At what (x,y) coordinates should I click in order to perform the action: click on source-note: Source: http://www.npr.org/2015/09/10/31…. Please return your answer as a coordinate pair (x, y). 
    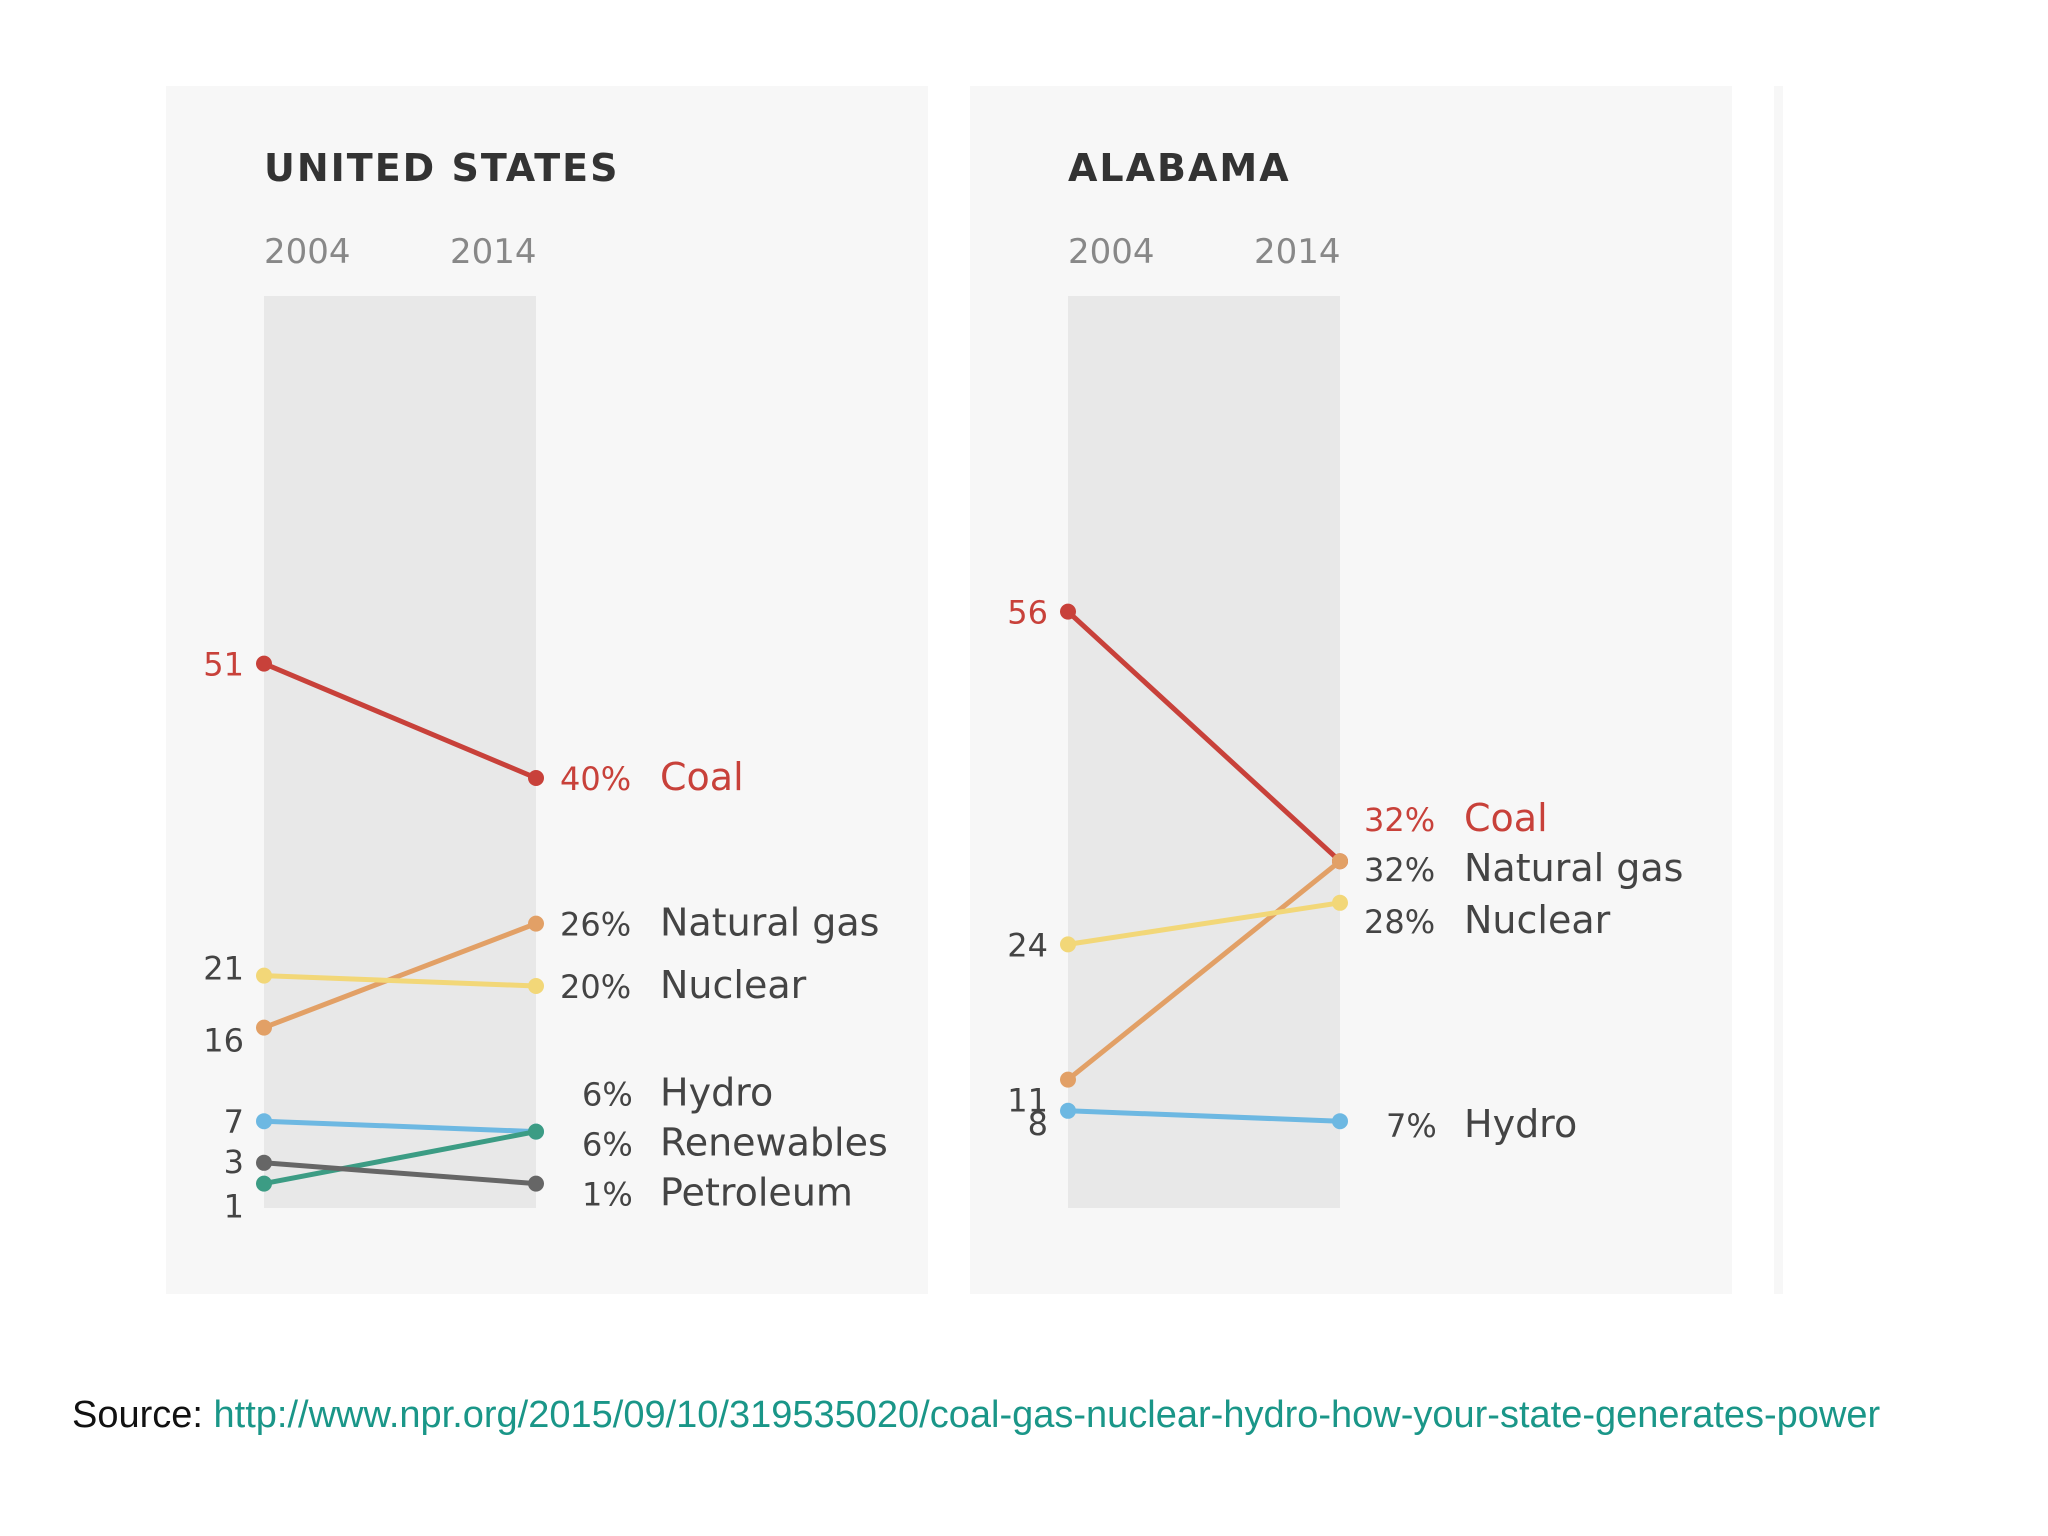
    Looking at the image, I should click on (976, 1415).